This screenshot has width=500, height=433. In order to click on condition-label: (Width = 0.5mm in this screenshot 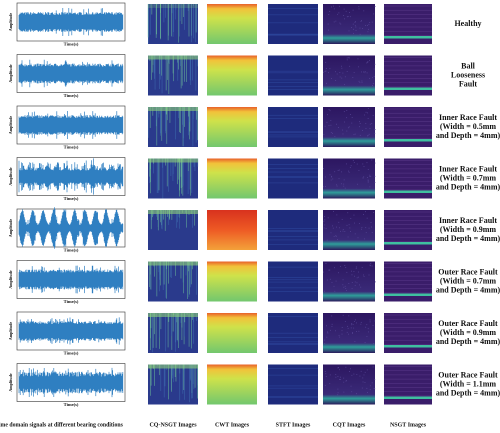, I will do `click(468, 126)`.